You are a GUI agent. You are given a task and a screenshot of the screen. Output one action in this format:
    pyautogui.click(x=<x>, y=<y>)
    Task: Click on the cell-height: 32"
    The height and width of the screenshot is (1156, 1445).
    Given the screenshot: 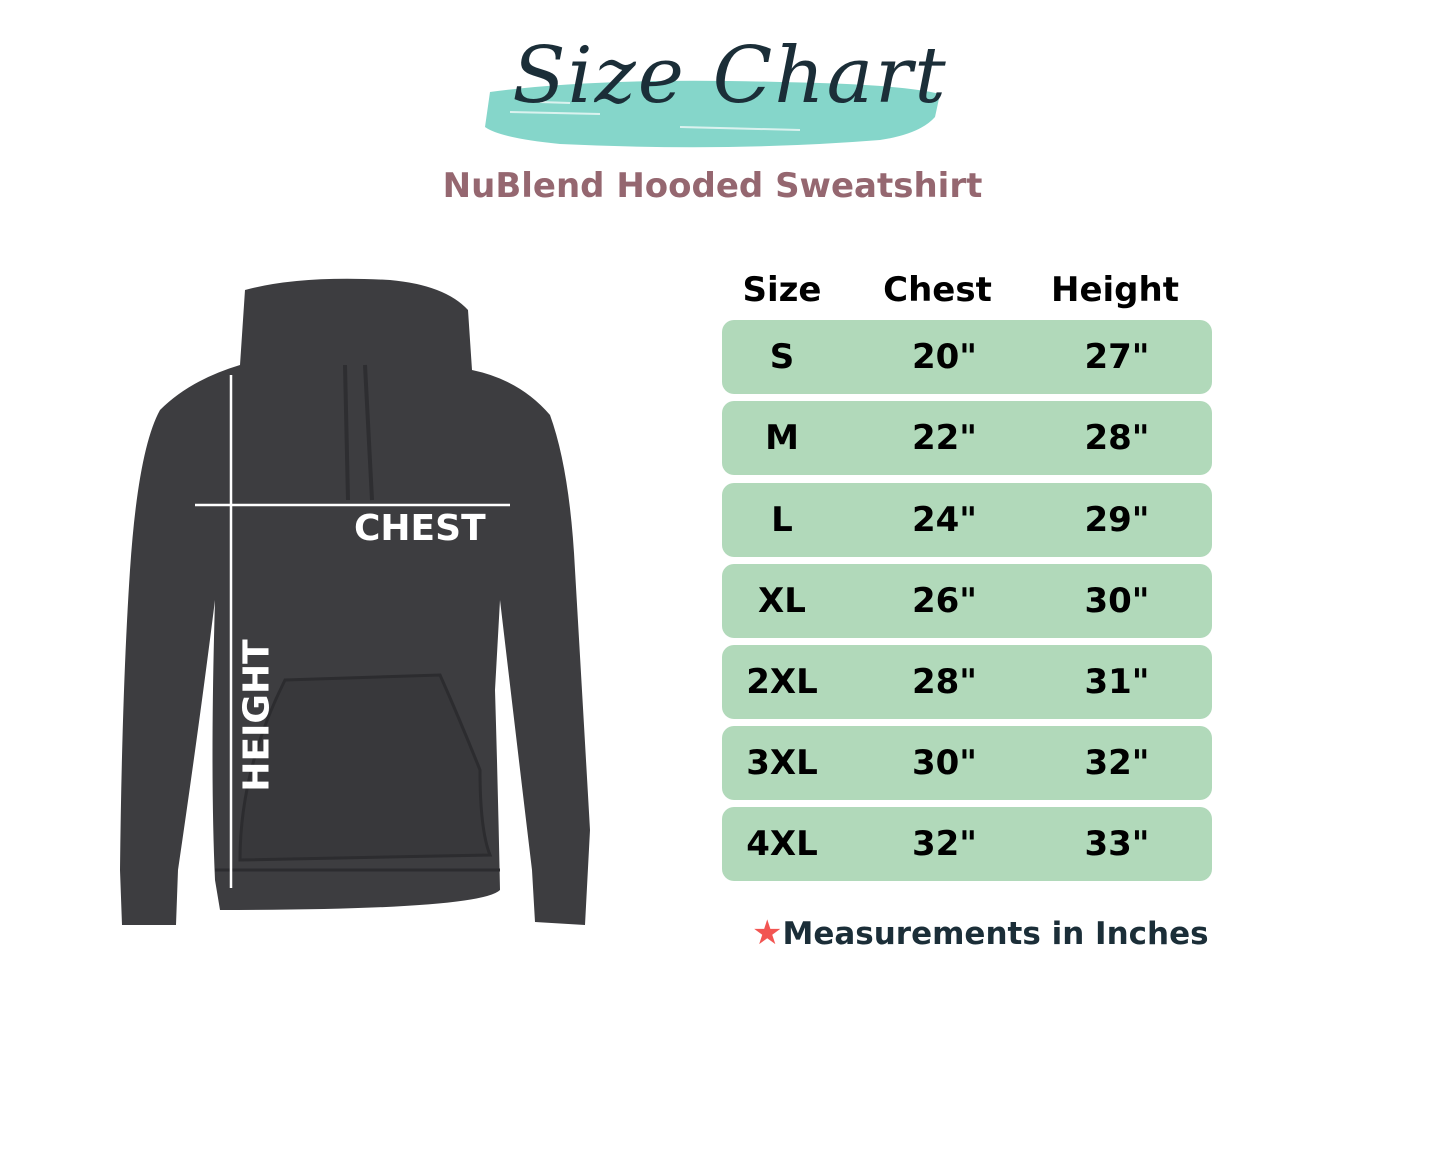 What is the action you would take?
    pyautogui.click(x=1117, y=763)
    